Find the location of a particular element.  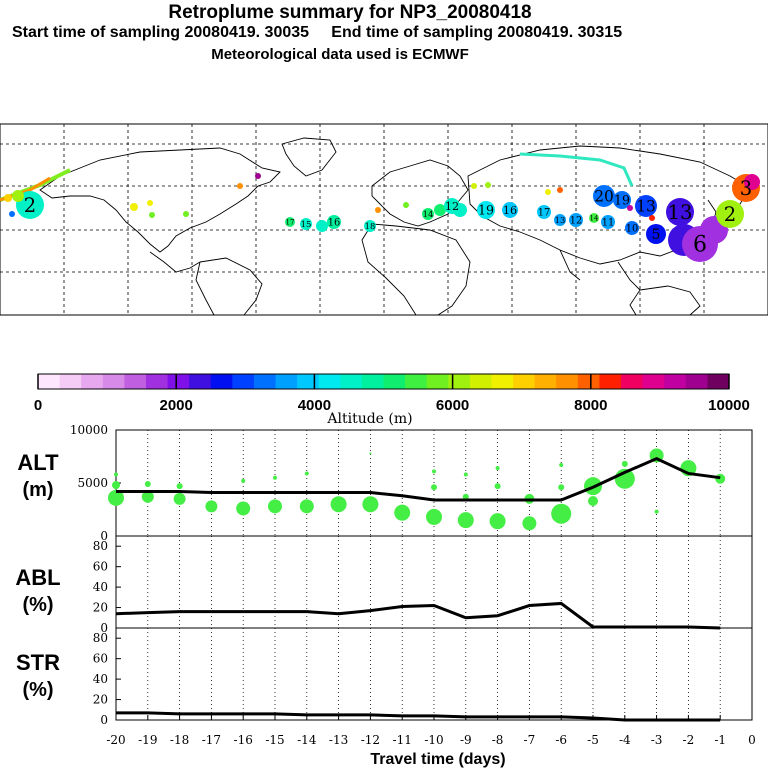

y-tick-label: 10000 is located at coordinates (89, 430).